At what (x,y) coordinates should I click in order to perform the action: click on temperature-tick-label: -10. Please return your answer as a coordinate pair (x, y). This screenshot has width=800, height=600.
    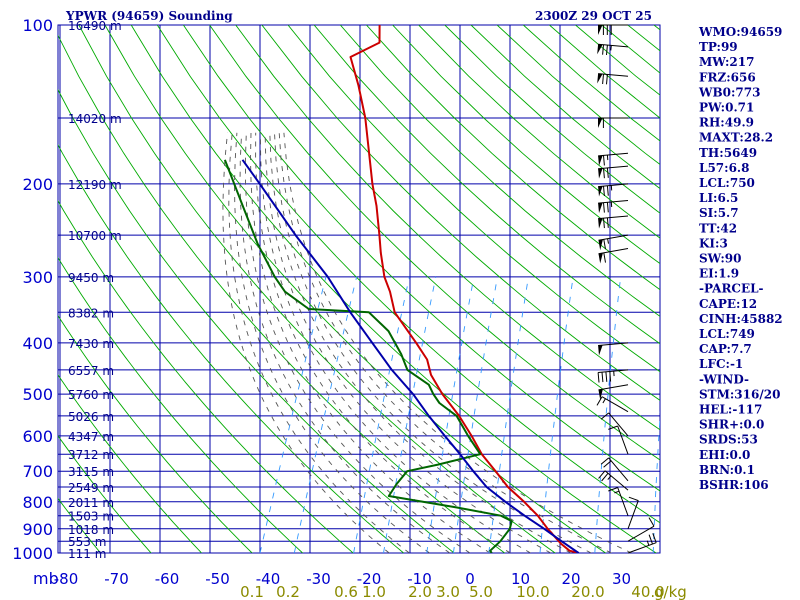
    Looking at the image, I should click on (419, 579).